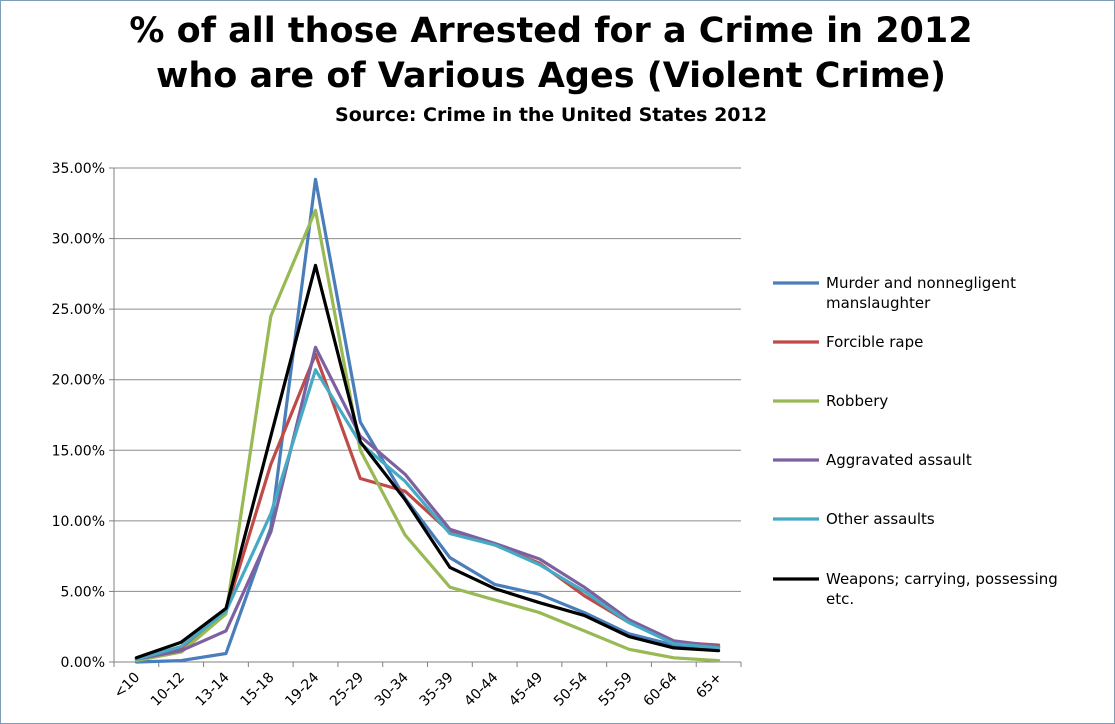  Describe the element at coordinates (437, 690) in the screenshot. I see `x-tick-label: 35-39` at that location.